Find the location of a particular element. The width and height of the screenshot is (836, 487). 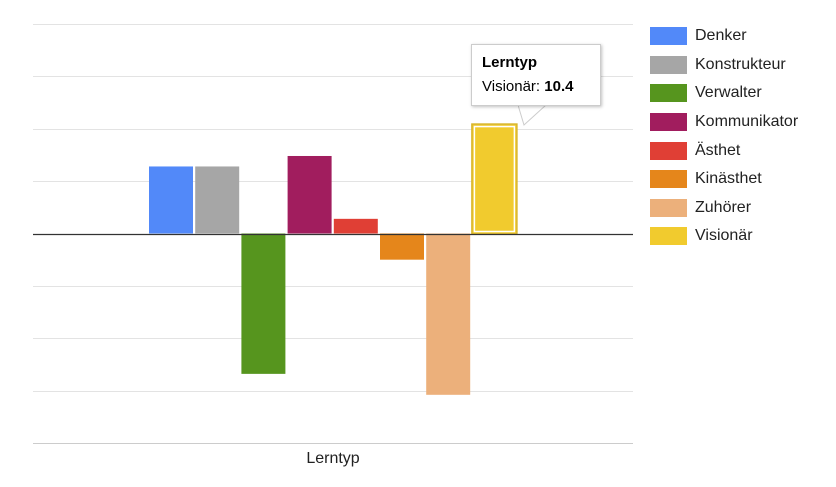

legend-label: Kinästhet is located at coordinates (728, 179).